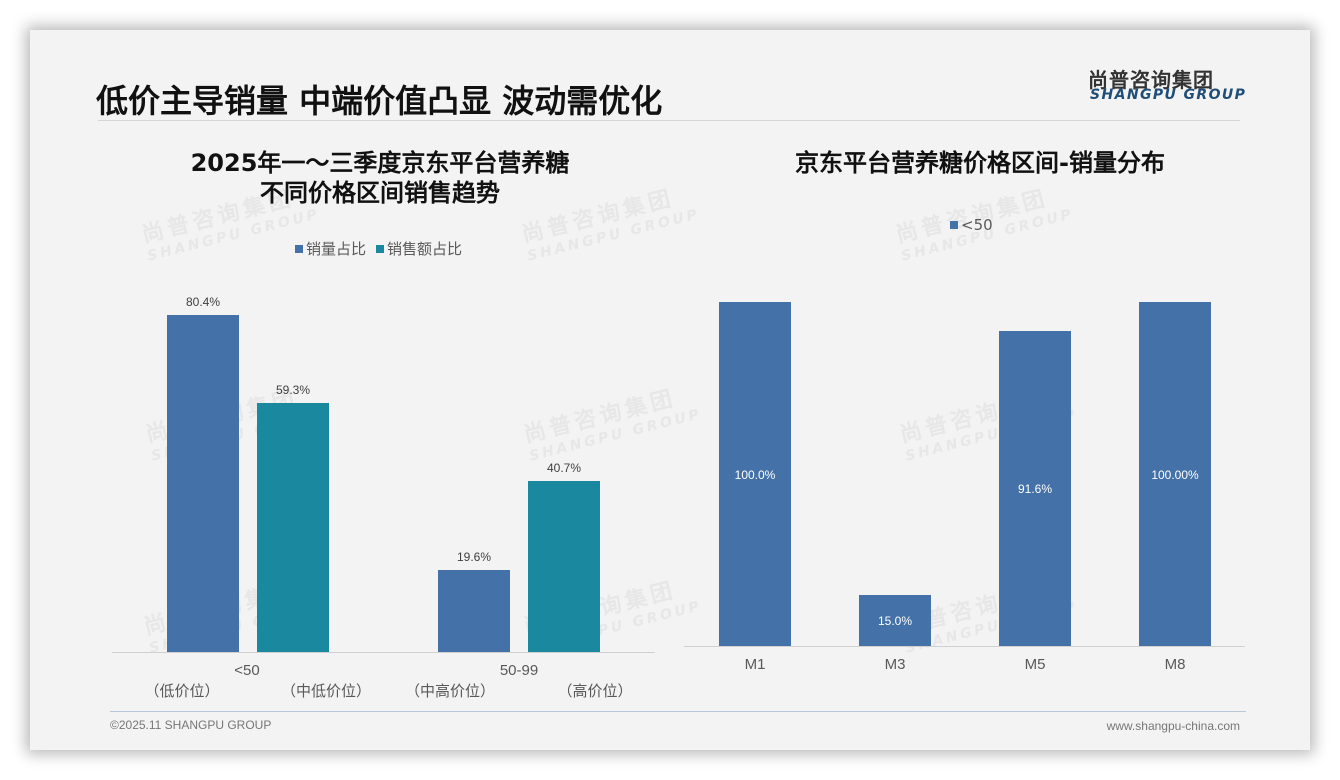 The image size is (1340, 780). I want to click on x-tick-label: 50-99, so click(519, 670).